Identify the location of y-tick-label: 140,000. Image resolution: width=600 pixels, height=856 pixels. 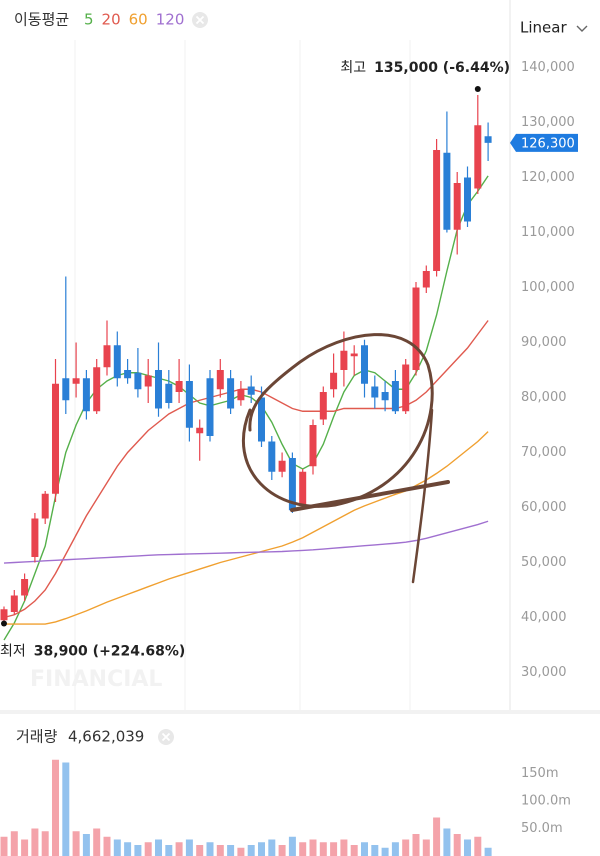
(548, 67).